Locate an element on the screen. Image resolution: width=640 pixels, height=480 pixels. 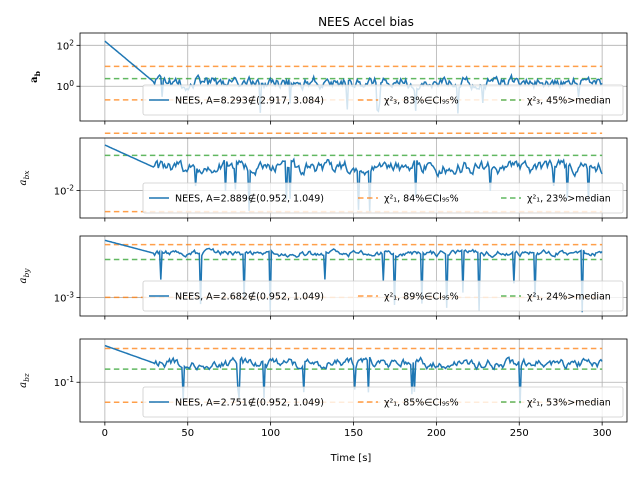
y-axis-label: ab is located at coordinates (35, 77).